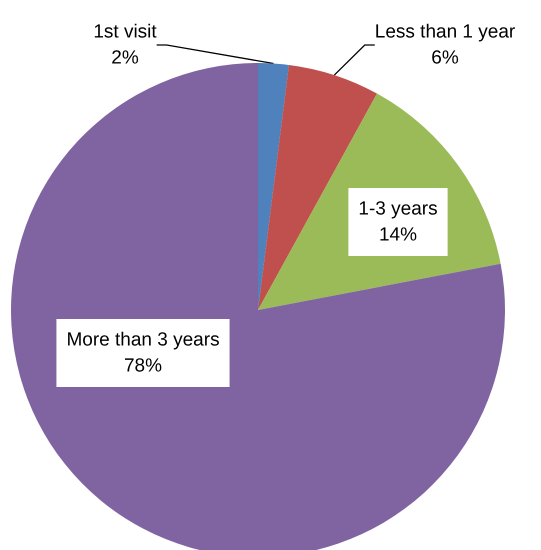 This screenshot has height=550, width=541. What do you see at coordinates (445, 32) in the screenshot?
I see `slice-label: Less than 1 year` at bounding box center [445, 32].